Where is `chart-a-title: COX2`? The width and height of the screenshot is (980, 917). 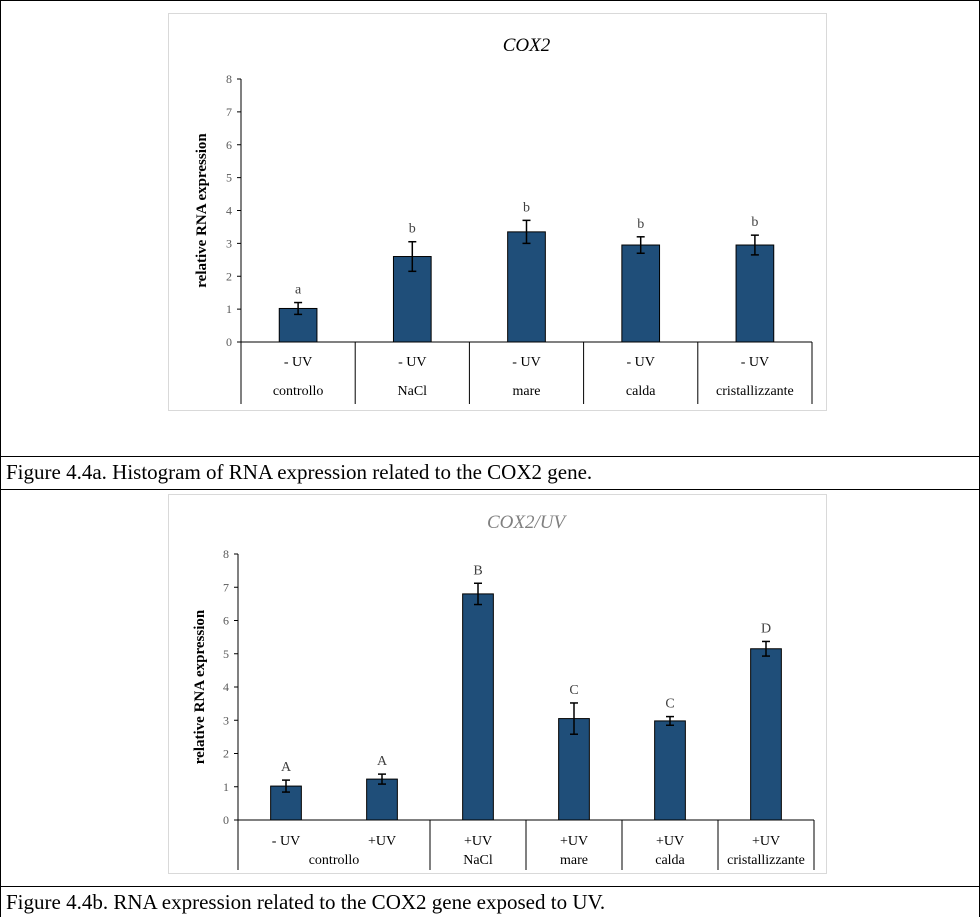 chart-a-title: COX2 is located at coordinates (527, 45).